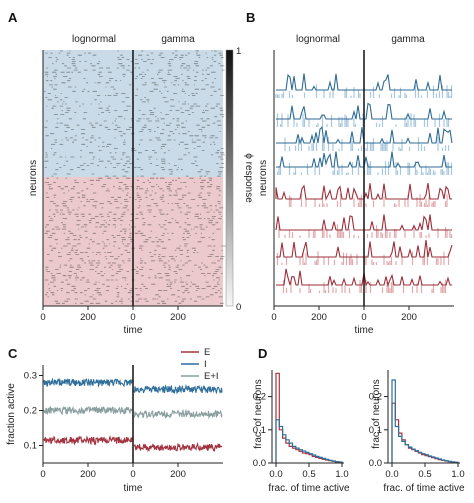 Image resolution: width=474 pixels, height=503 pixels. Describe the element at coordinates (364, 330) in the screenshot. I see `panel-b-xlabel: time` at that location.